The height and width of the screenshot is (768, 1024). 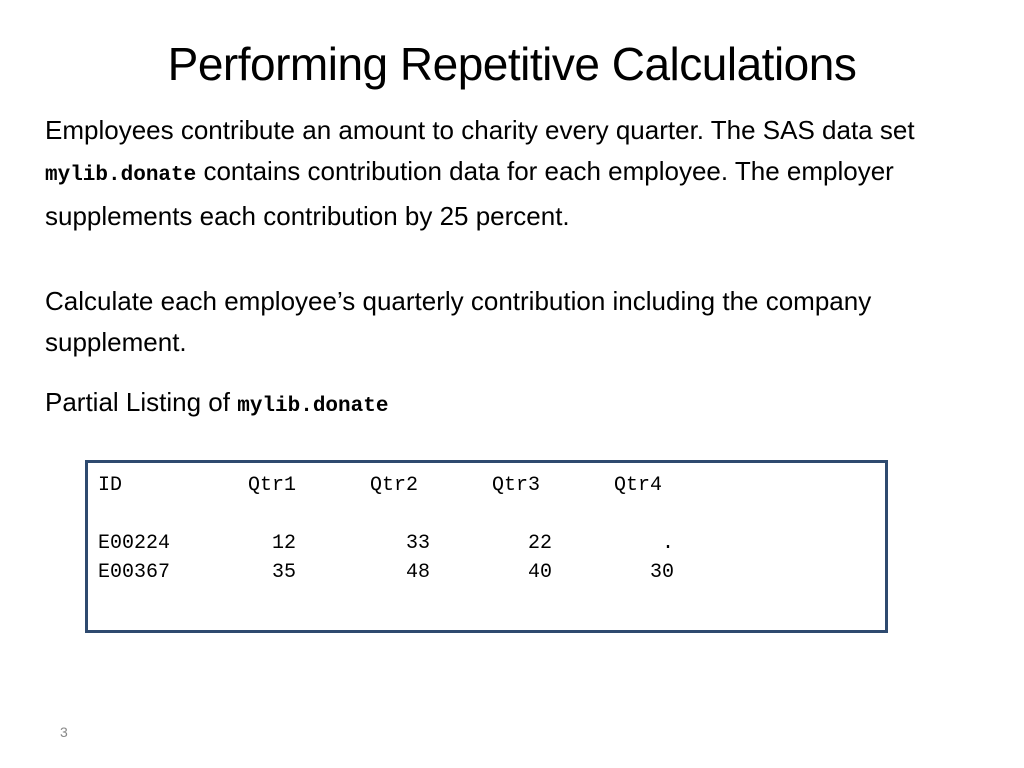 I want to click on cell-qtr2: 33, so click(x=400, y=543).